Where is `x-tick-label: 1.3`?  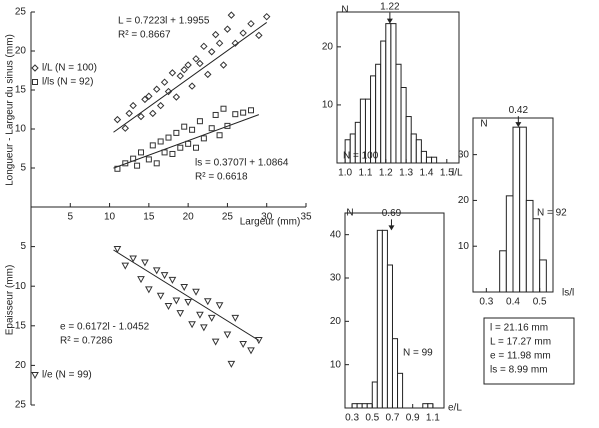
x-tick-label: 1.3 is located at coordinates (406, 173).